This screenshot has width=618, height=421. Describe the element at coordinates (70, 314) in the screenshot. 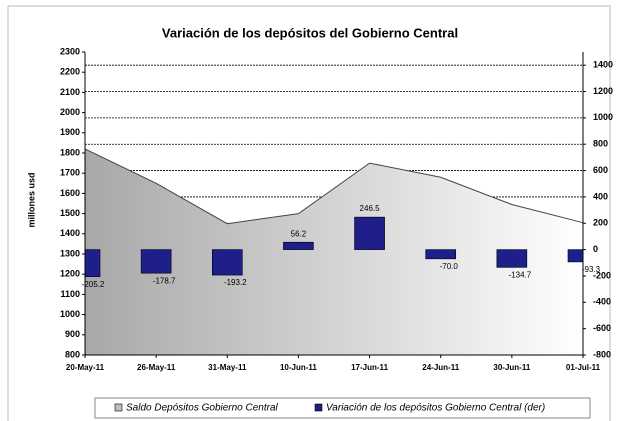

I see `y-tick-label: 1000` at that location.